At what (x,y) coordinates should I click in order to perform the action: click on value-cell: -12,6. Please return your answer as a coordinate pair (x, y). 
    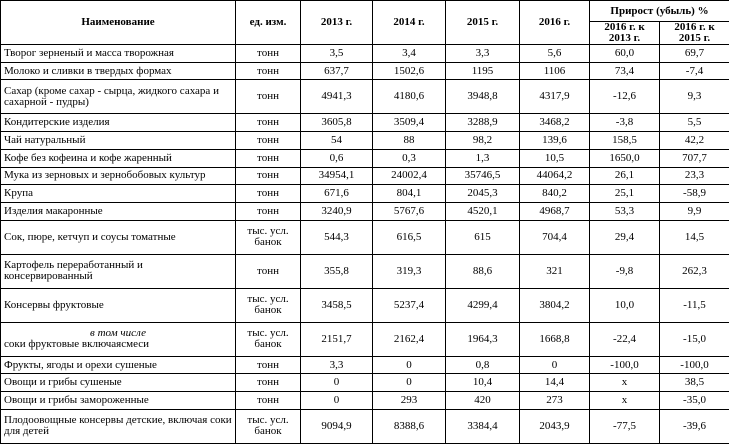
    Looking at the image, I should click on (624, 97).